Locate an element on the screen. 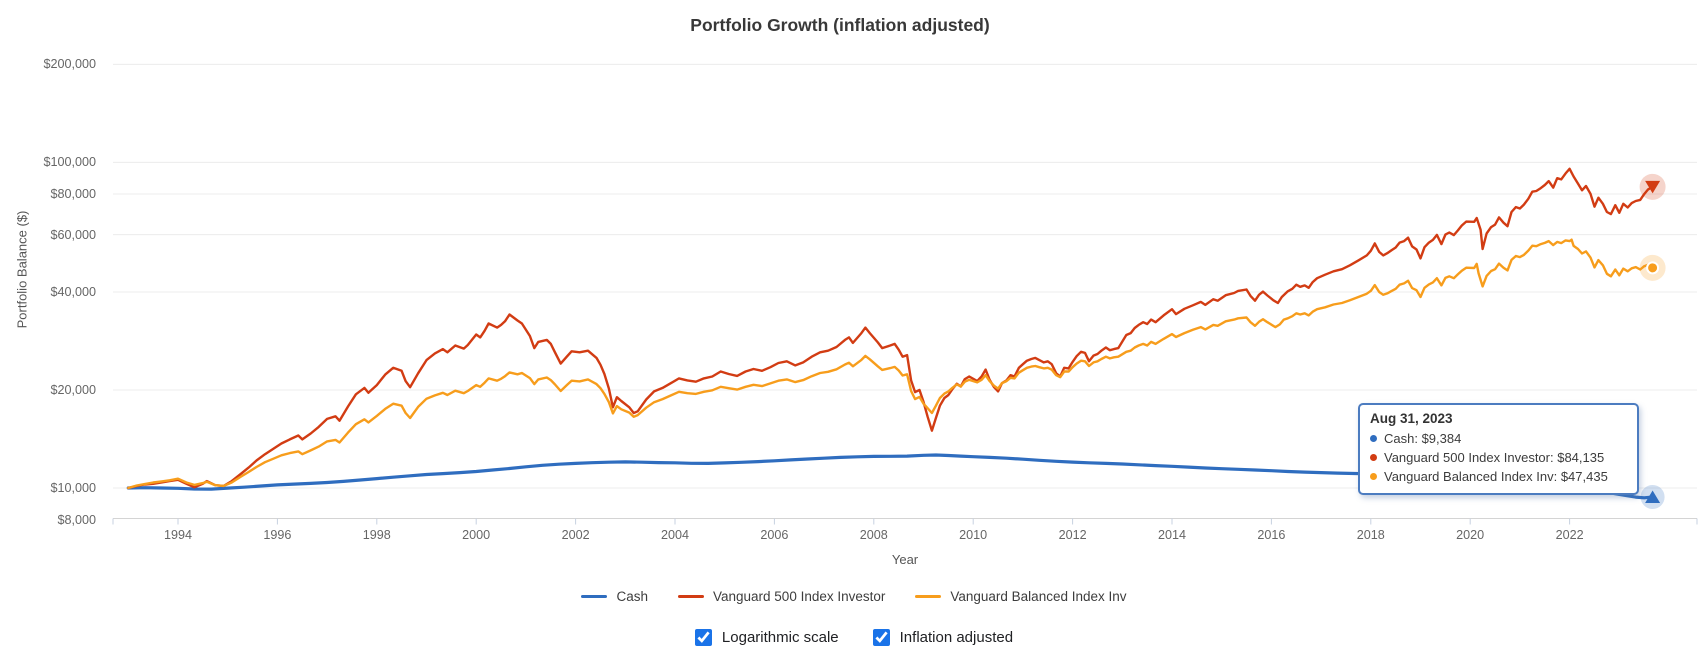 The width and height of the screenshot is (1708, 656). x-tick-label-2014: 2014 is located at coordinates (1172, 535).